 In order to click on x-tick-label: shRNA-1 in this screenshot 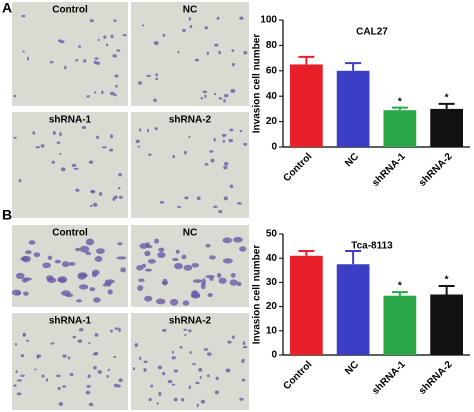, I will do `click(389, 378)`.